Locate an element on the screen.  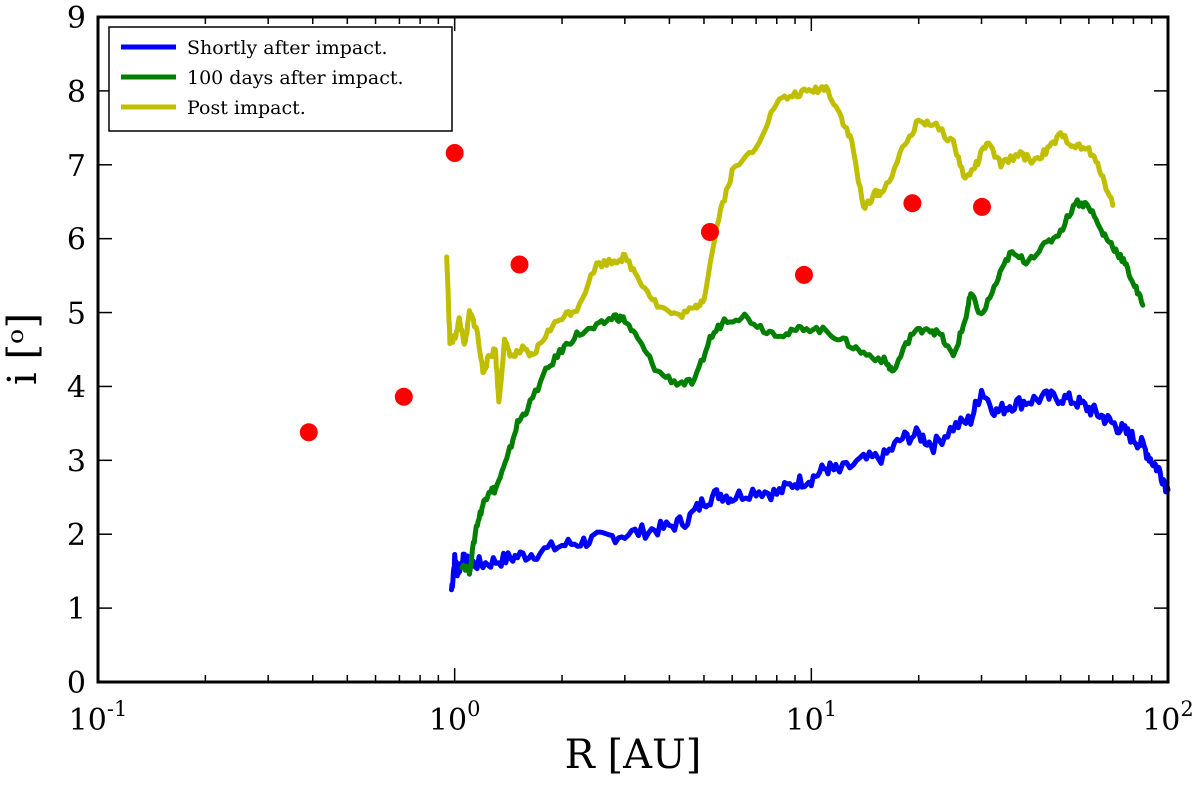
x-tick-label: 10² is located at coordinates (1168, 717).